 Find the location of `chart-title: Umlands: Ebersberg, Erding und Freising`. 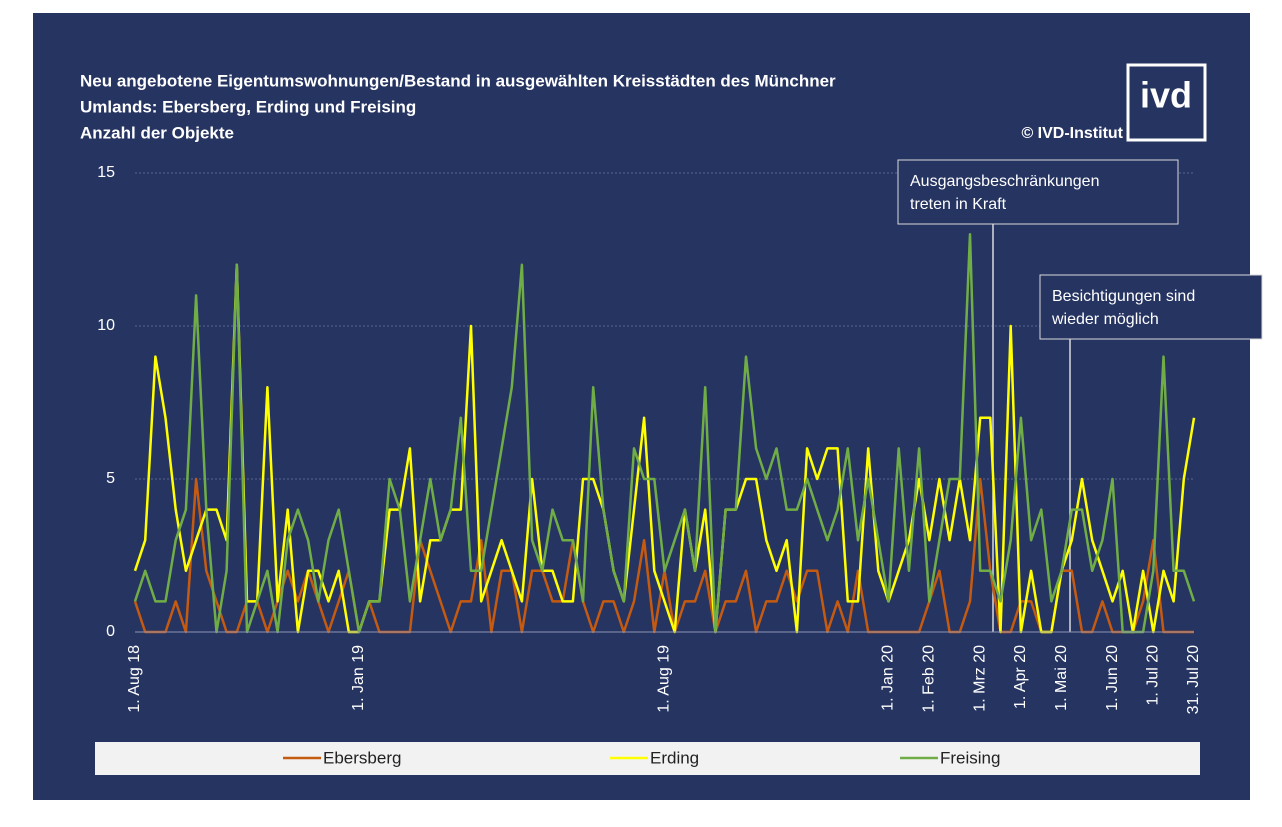

chart-title: Umlands: Ebersberg, Erding und Freising is located at coordinates (248, 106).